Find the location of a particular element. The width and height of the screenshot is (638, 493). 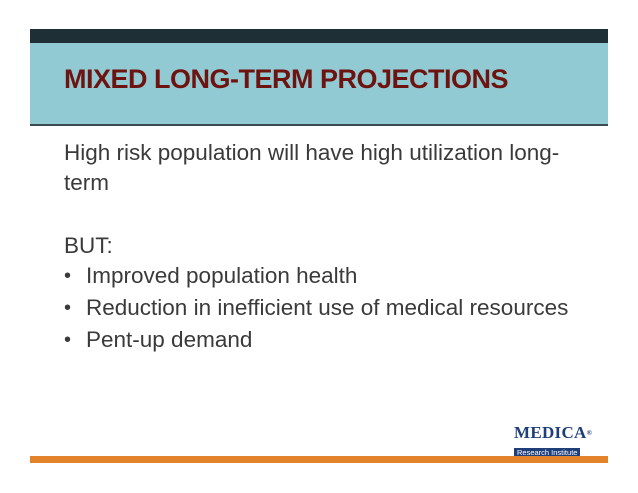

logo-name: MEDICA® is located at coordinates (559, 433).